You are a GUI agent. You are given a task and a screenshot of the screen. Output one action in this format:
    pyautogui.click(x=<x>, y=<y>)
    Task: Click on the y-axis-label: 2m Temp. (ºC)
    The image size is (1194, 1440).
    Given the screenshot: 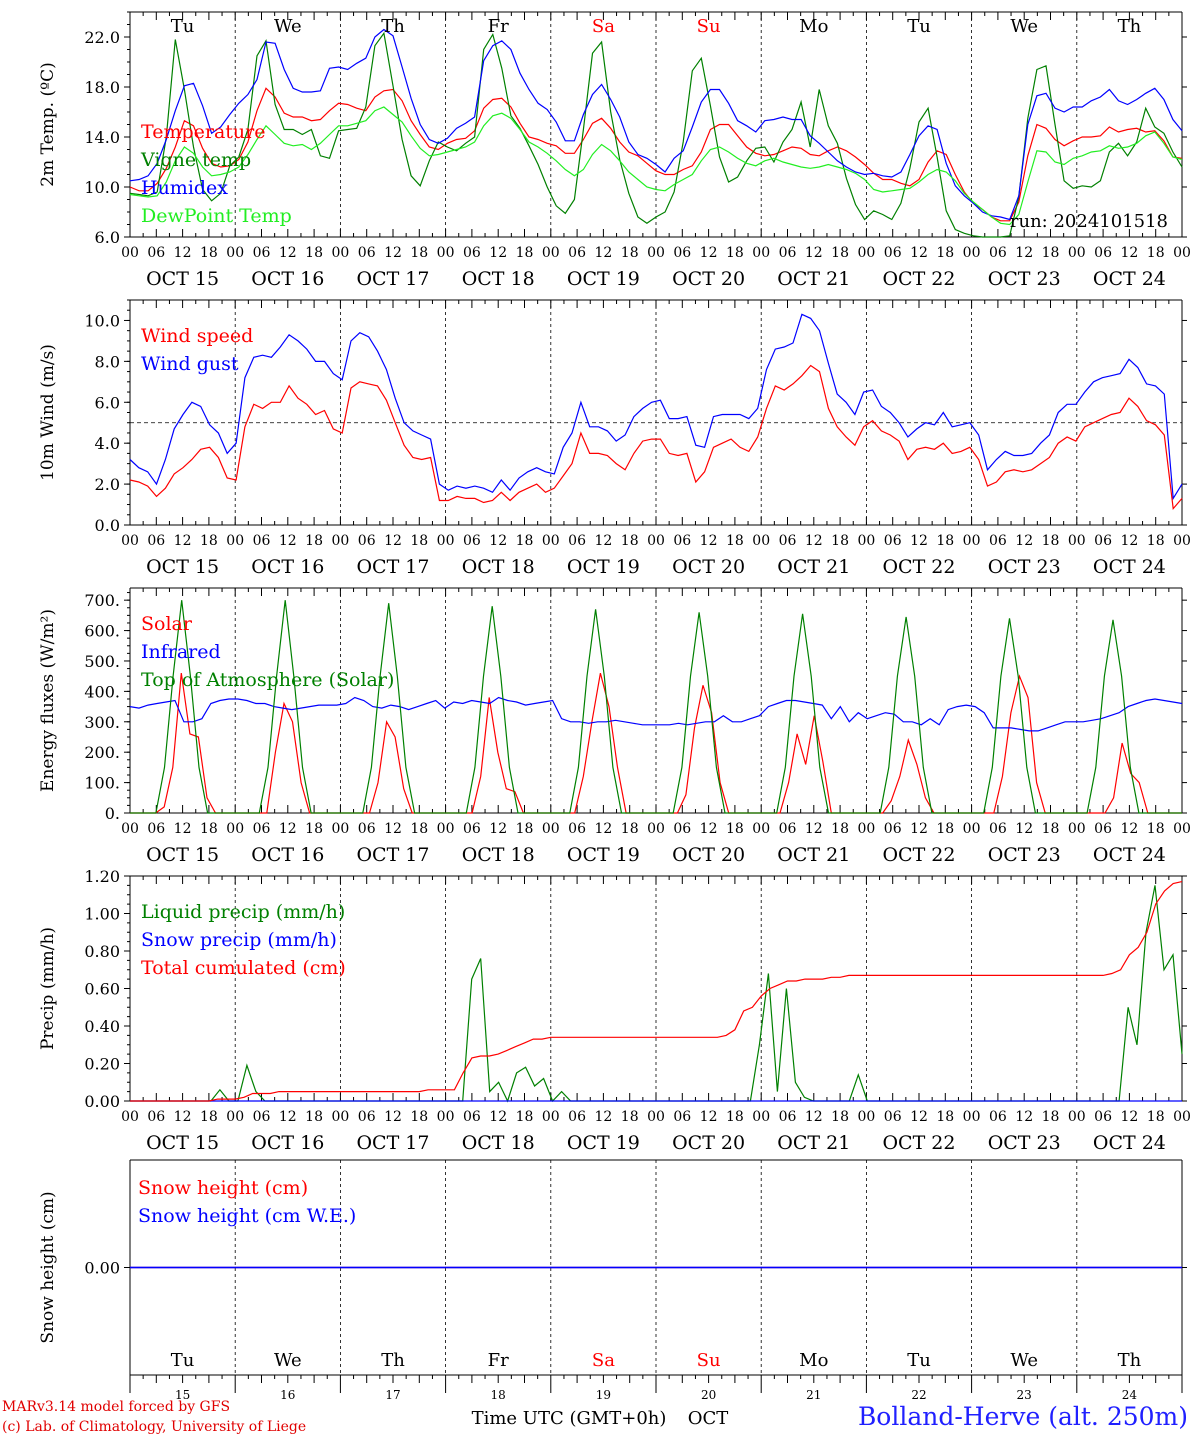 What is the action you would take?
    pyautogui.click(x=48, y=124)
    